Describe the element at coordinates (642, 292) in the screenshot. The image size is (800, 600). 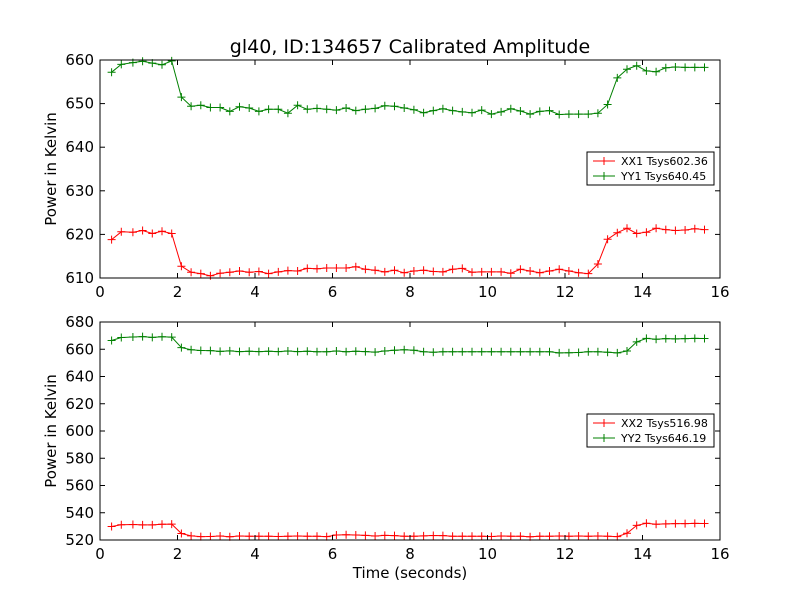
I see `x-tick-label: 14` at that location.